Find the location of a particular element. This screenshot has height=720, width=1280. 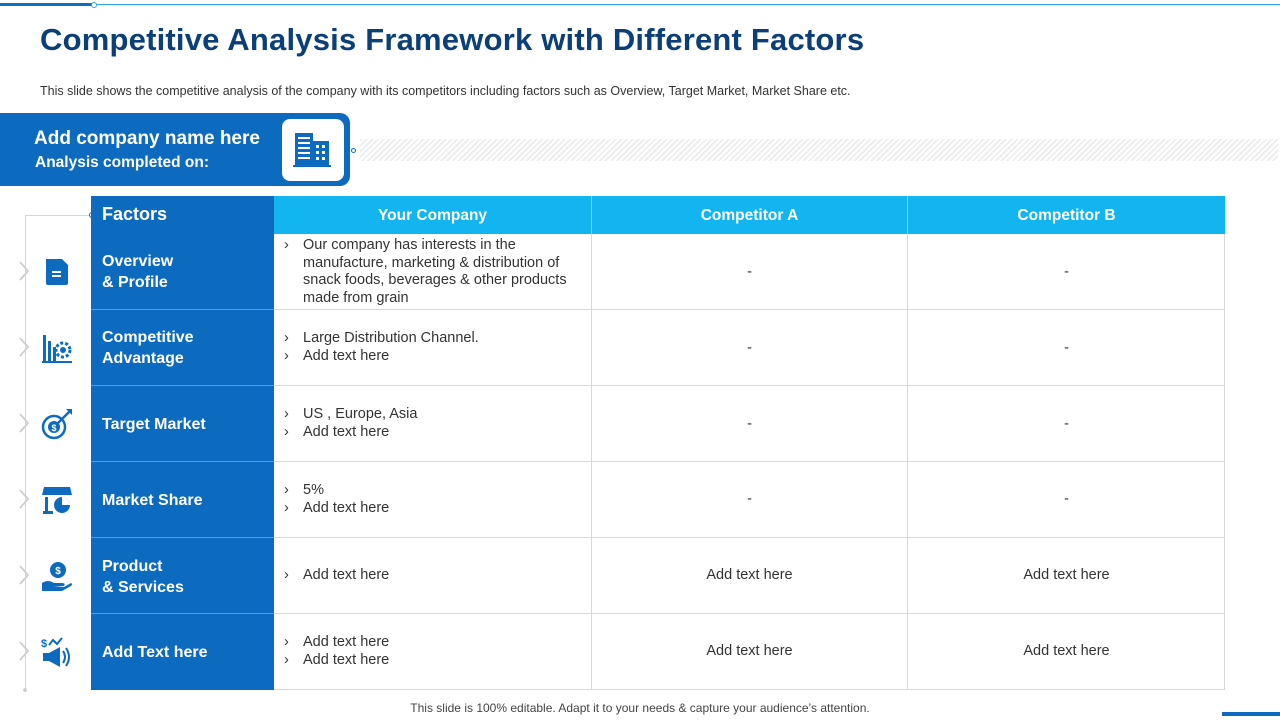

document-icon is located at coordinates (57, 272).